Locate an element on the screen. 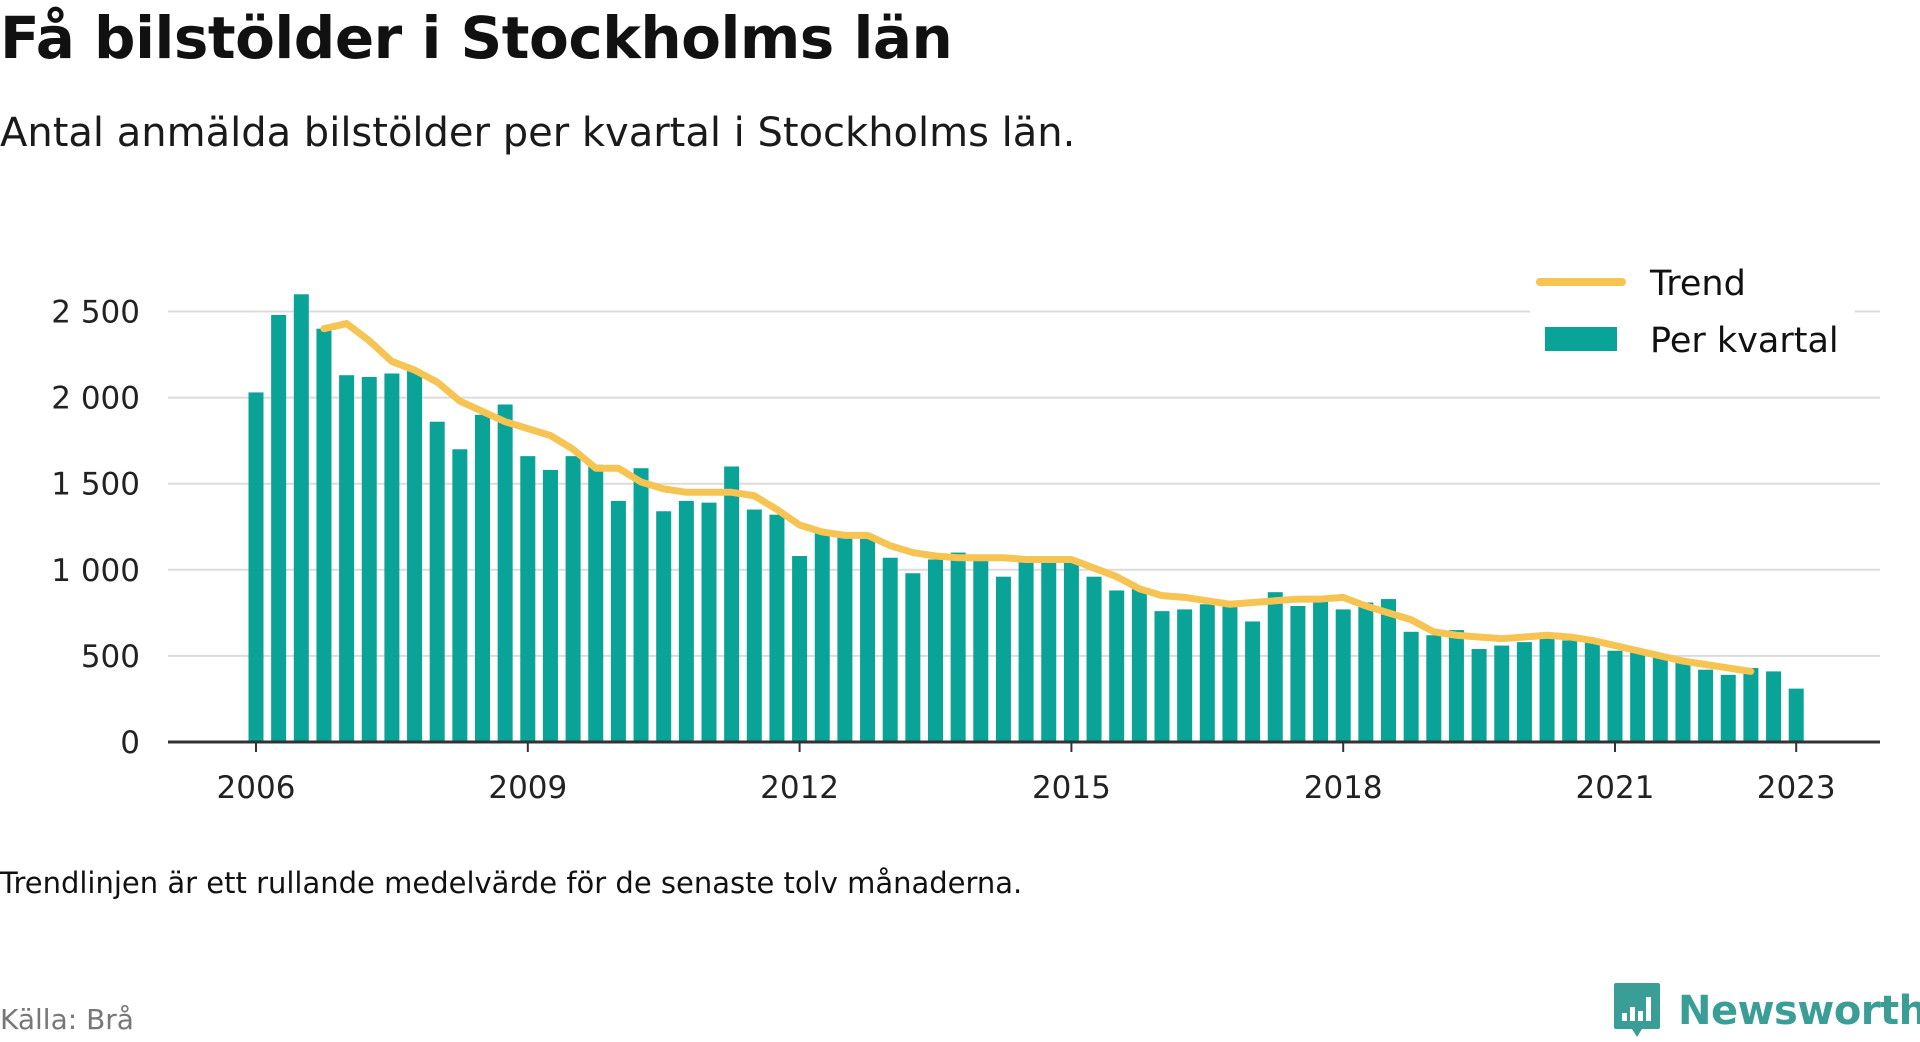  legend-bars-label: Per kvartal is located at coordinates (1744, 341).